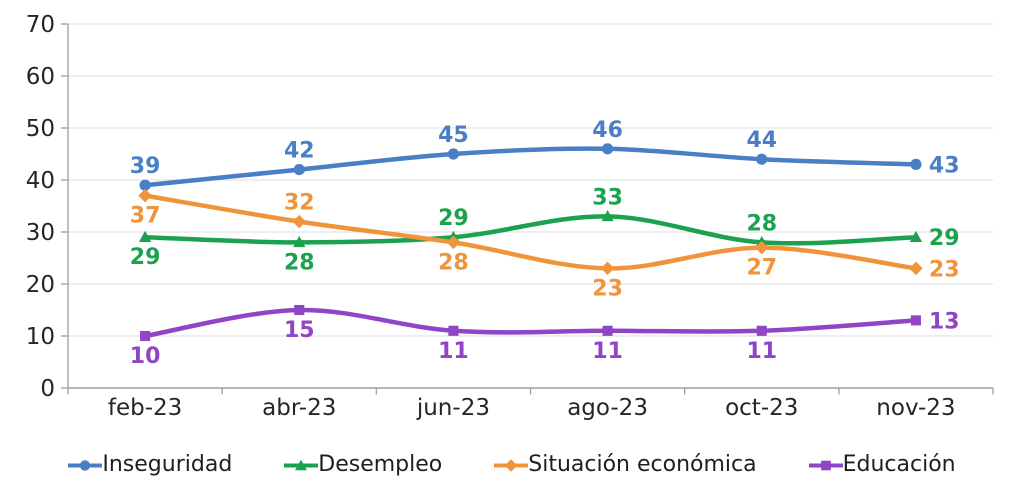  Describe the element at coordinates (761, 140) in the screenshot. I see `data-label-inseguridad: 44` at that location.